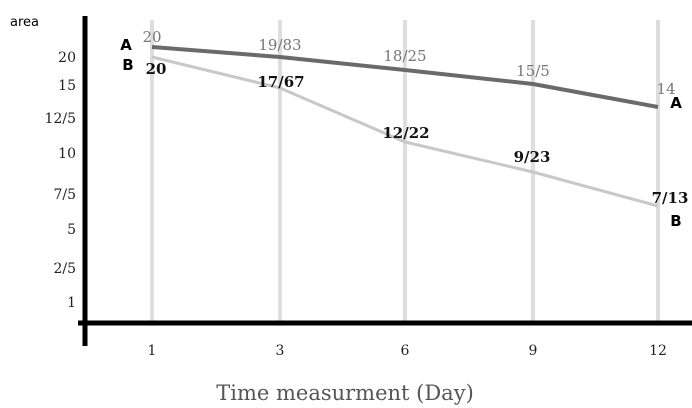  Describe the element at coordinates (156, 69) in the screenshot. I see `data-label-B: 20` at that location.